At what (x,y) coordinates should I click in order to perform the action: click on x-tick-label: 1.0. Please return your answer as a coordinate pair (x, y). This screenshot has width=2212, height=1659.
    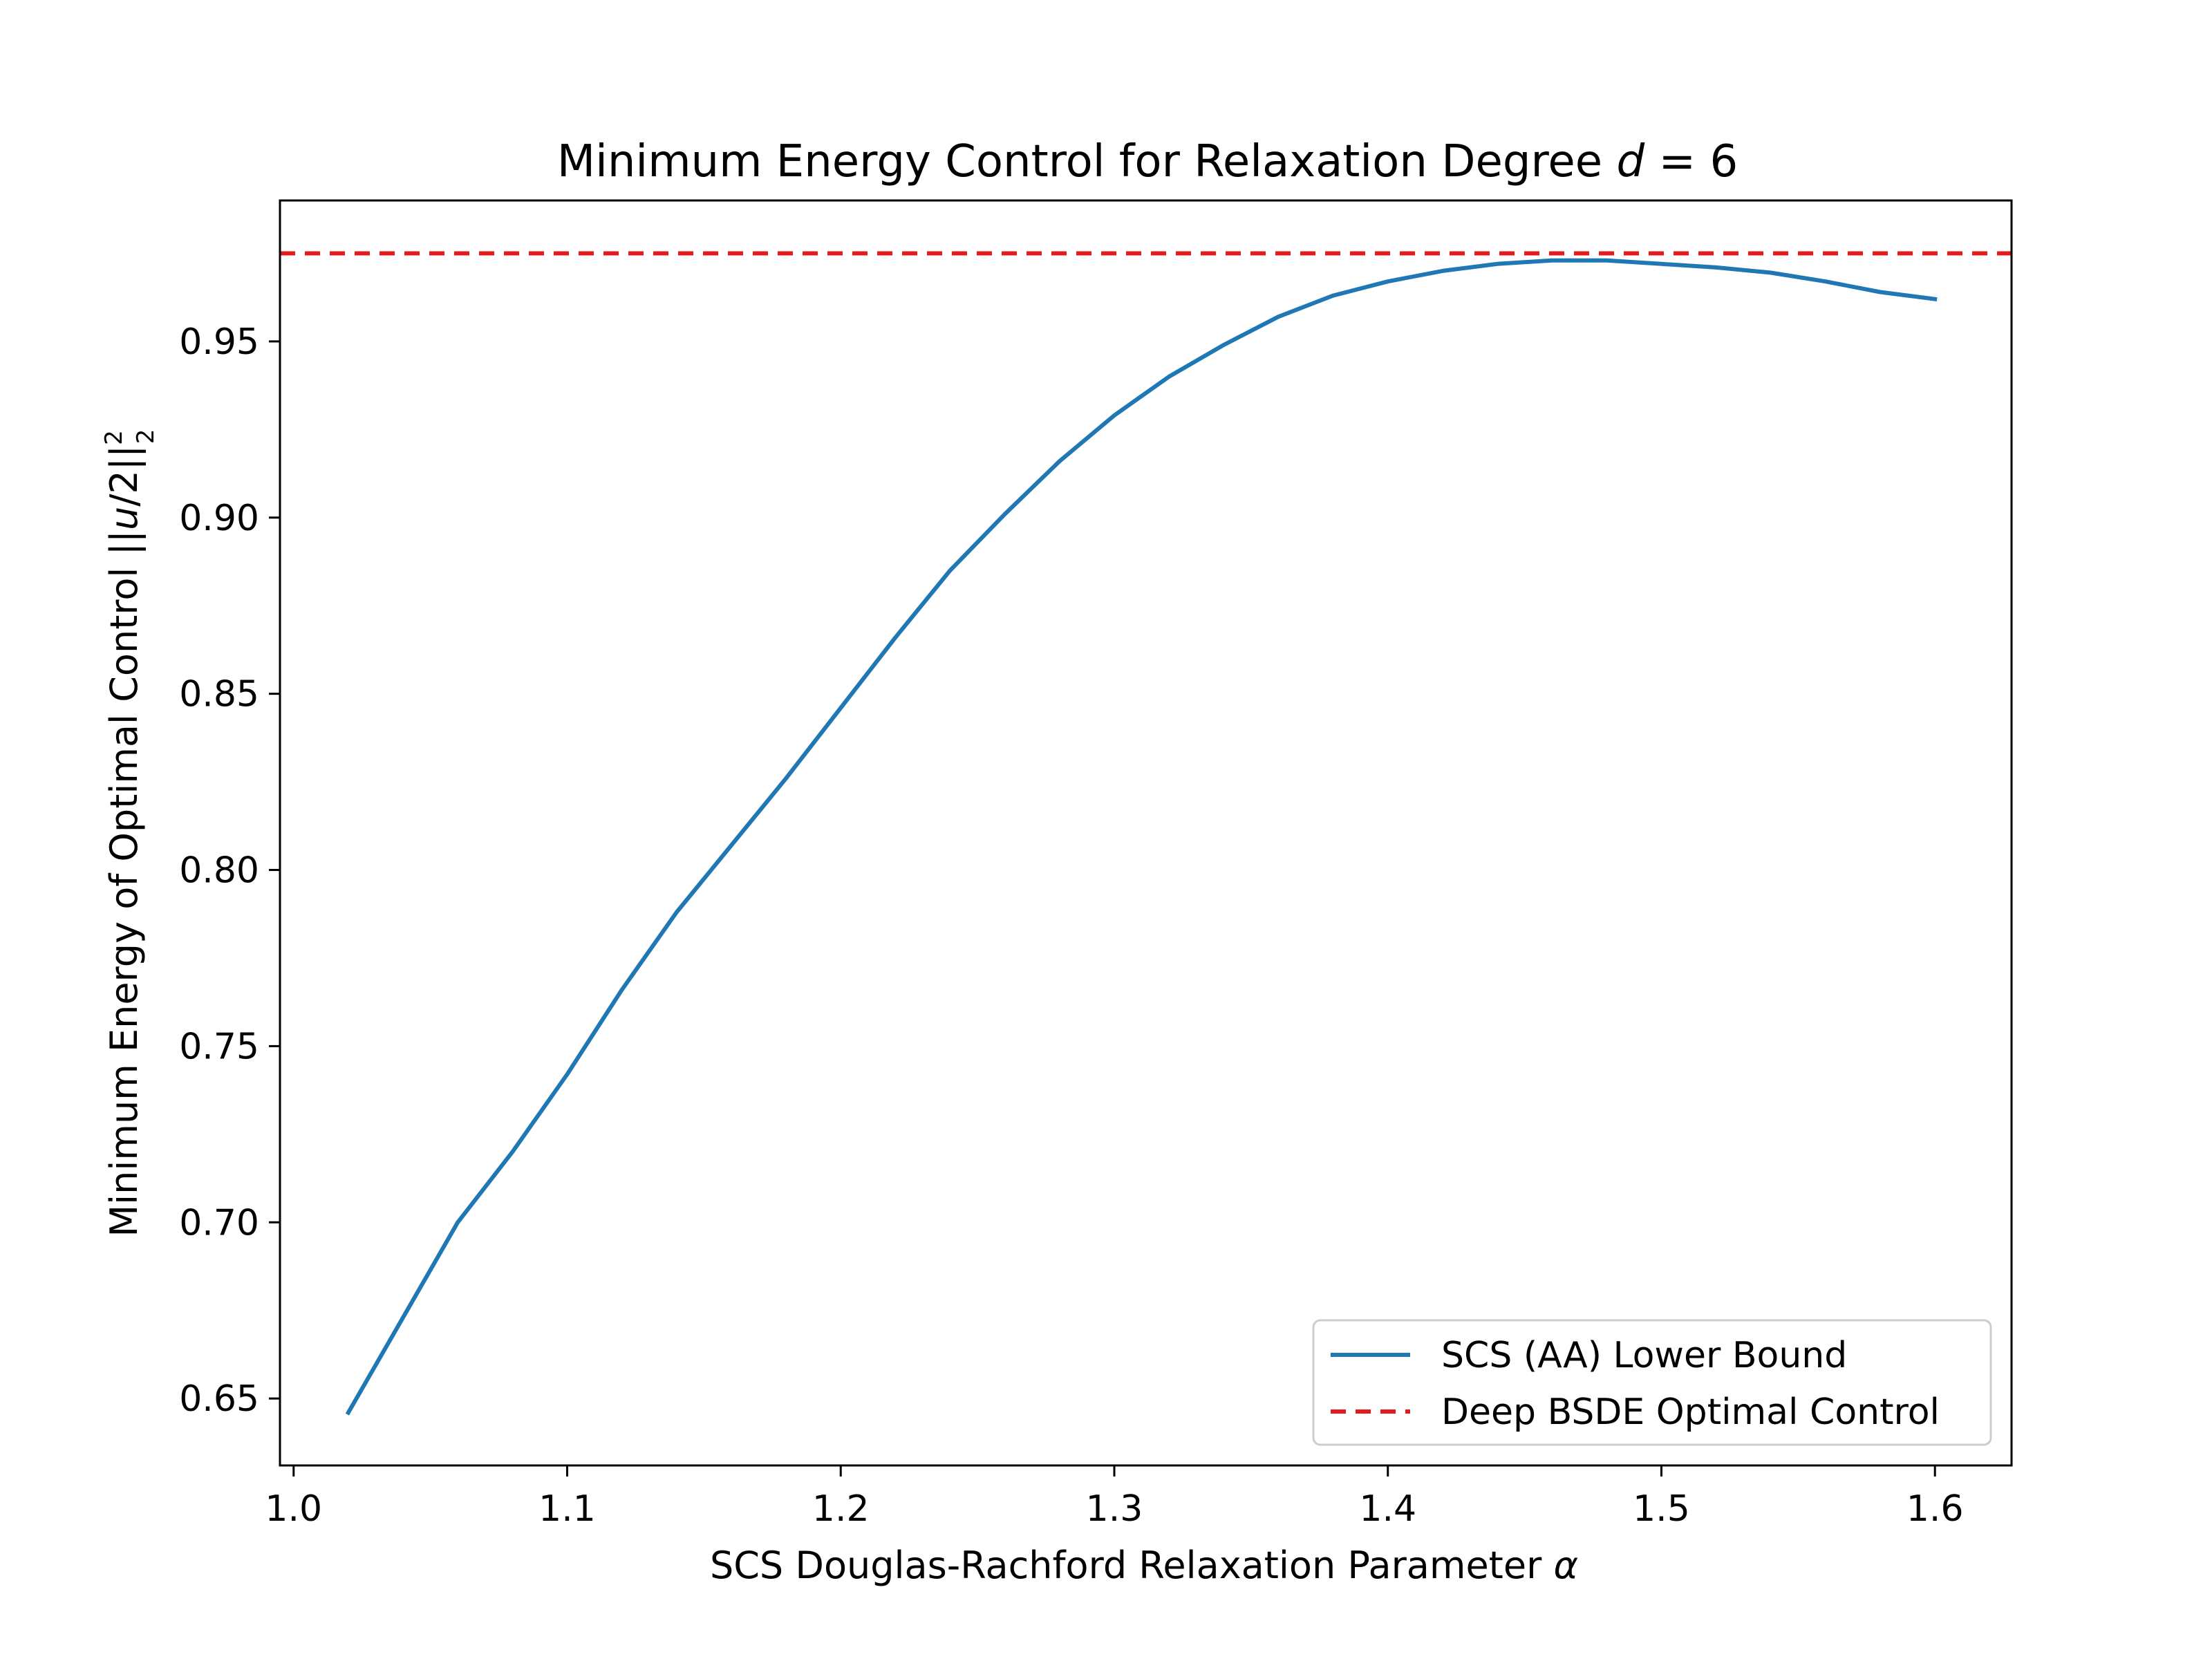
    Looking at the image, I should click on (293, 1509).